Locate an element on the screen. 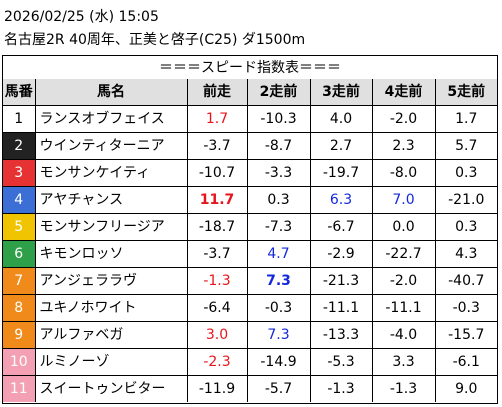  horse-name: キモンロッソ is located at coordinates (111, 254).